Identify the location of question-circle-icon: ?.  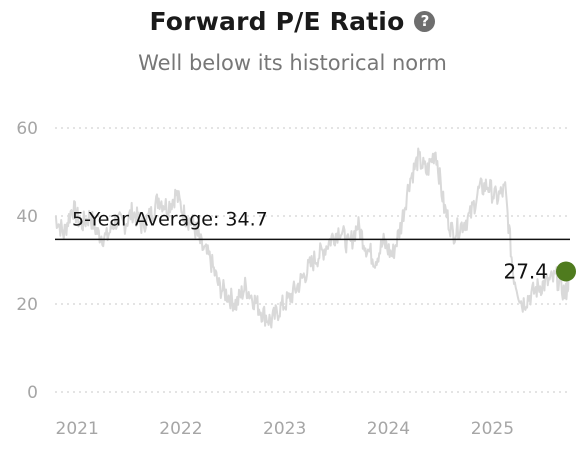
(425, 21).